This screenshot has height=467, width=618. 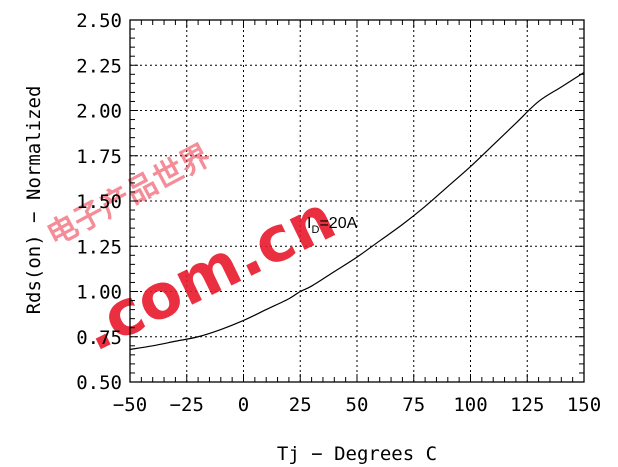 What do you see at coordinates (99, 293) in the screenshot?
I see `y-tick-label: 1.00` at bounding box center [99, 293].